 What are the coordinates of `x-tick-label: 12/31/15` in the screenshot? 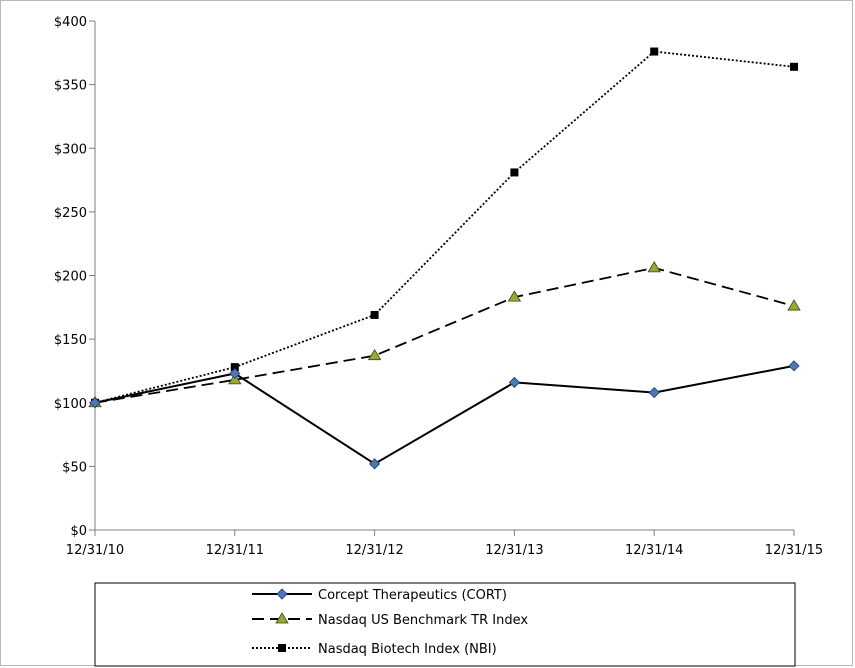 It's located at (794, 550).